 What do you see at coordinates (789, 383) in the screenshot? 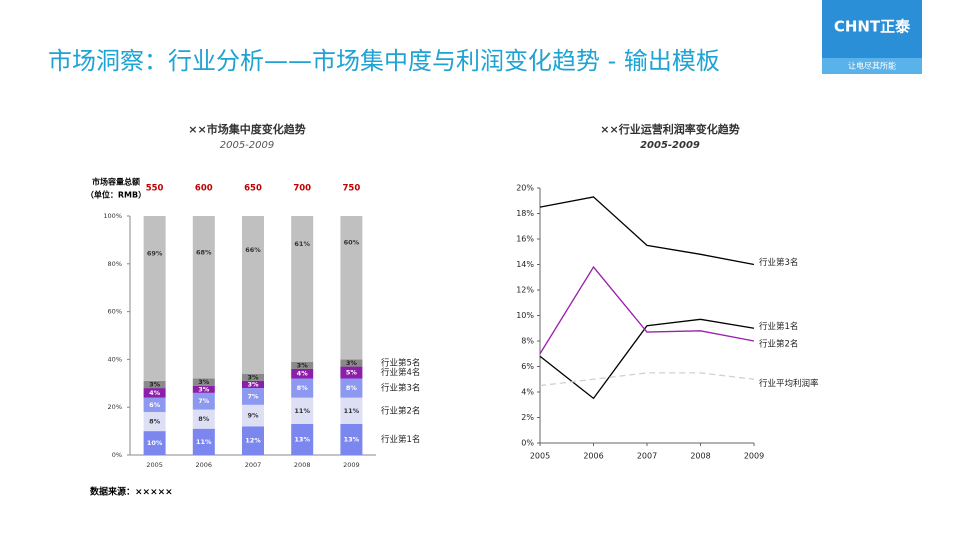
I see `legend-label: 行业平均利润率` at bounding box center [789, 383].